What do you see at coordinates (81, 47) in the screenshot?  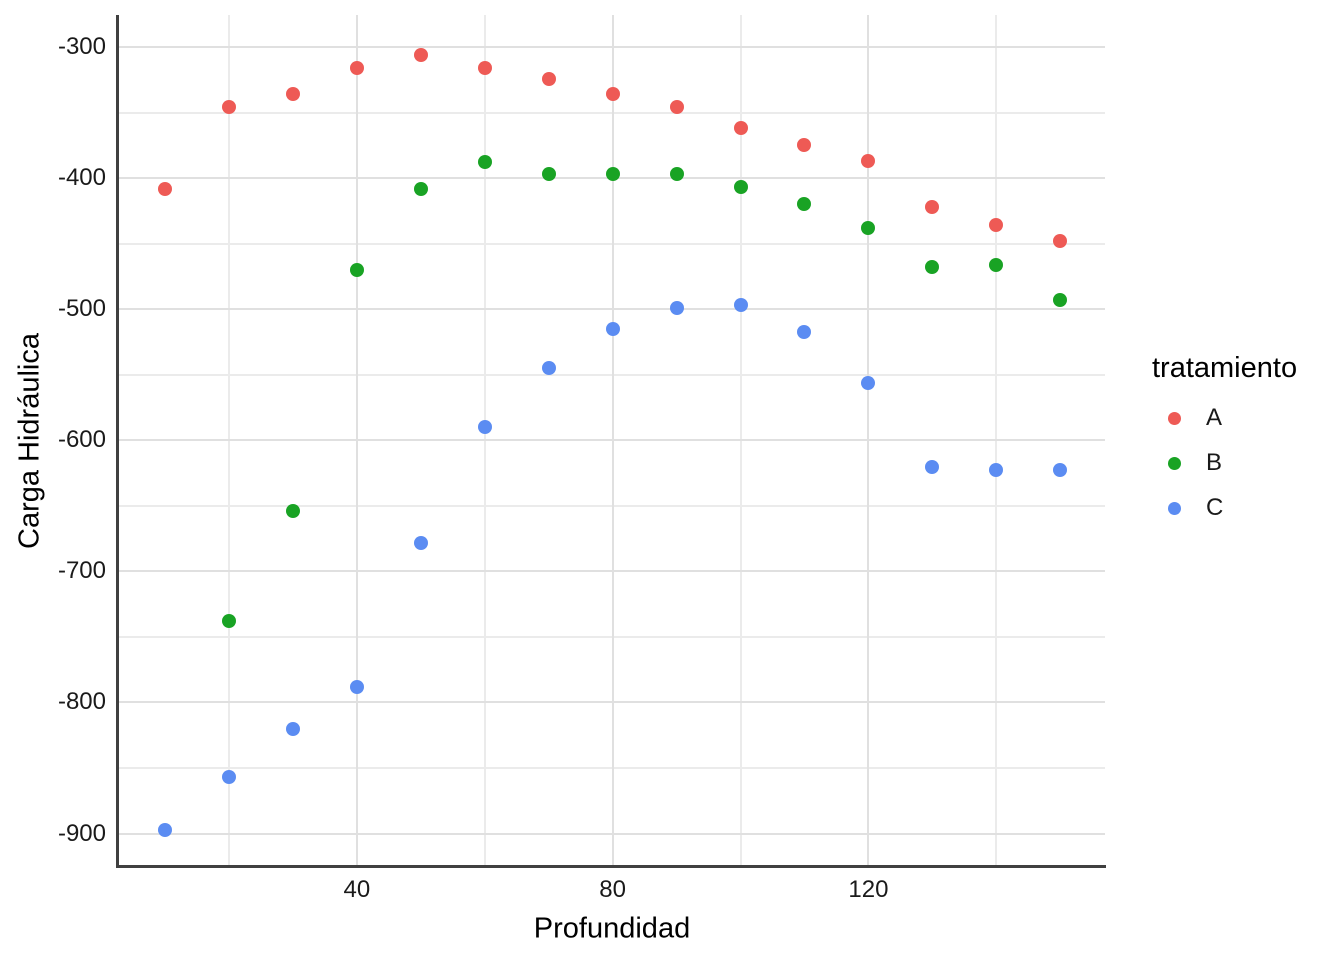 I see `y-tick-label: -300` at bounding box center [81, 47].